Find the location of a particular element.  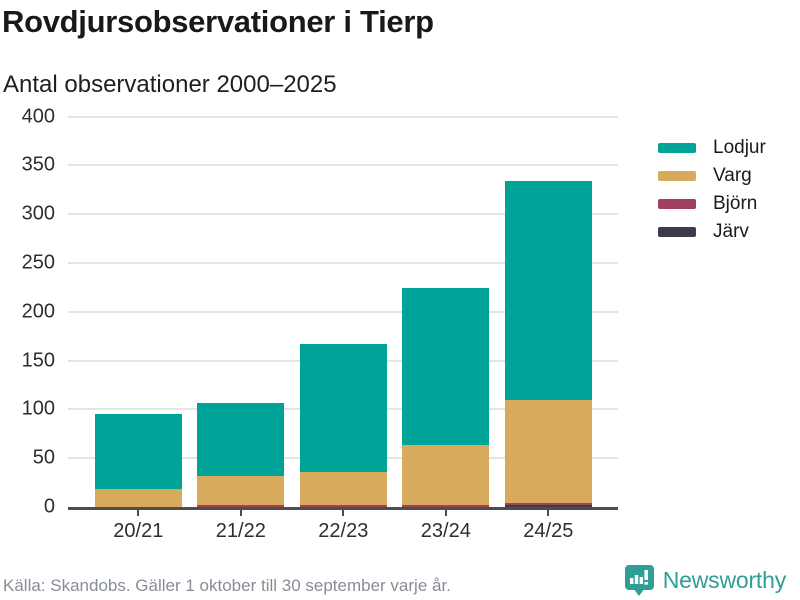

x-tick-label-24-25: 24/25 is located at coordinates (548, 531).